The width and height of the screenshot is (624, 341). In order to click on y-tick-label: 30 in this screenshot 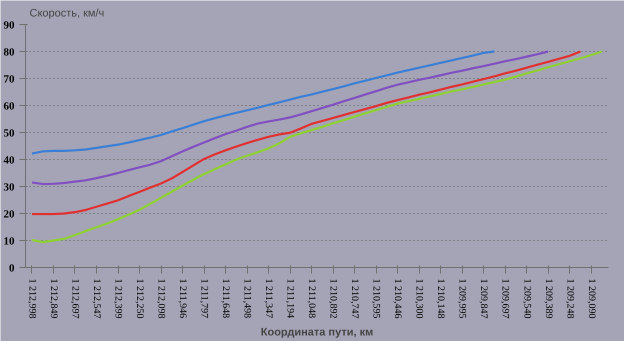, I will do `click(9, 188)`.